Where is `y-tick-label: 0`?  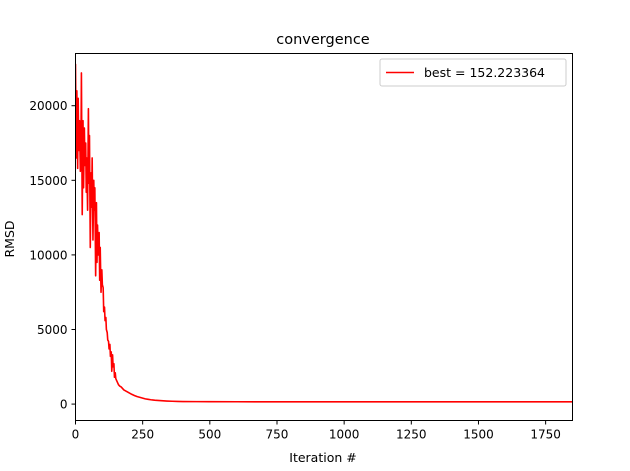 y-tick-label: 0 is located at coordinates (64, 405).